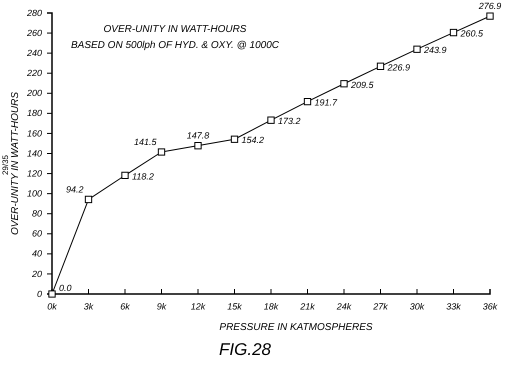 The image size is (511, 365). I want to click on y-tick-label: 180, so click(34, 113).